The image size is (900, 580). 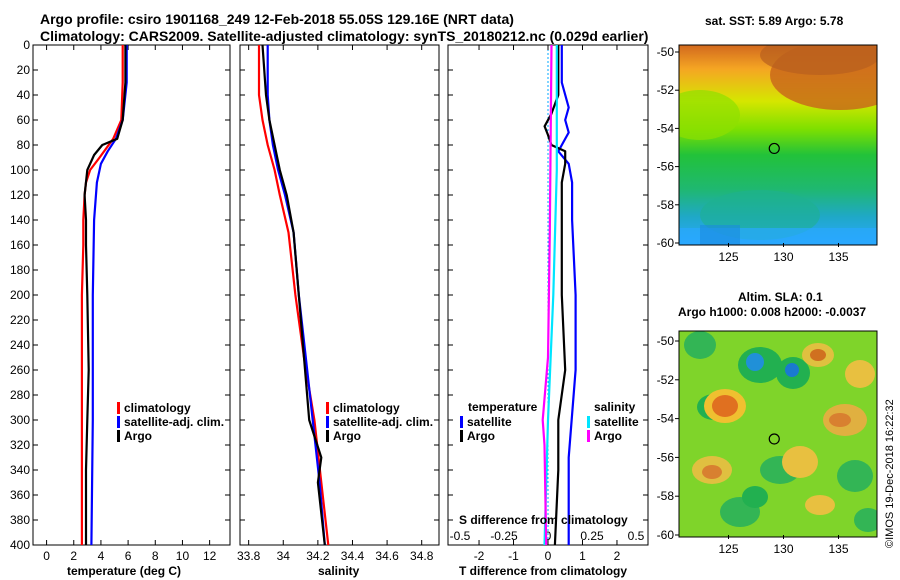 I want to click on x-tick-label: -1, so click(x=513, y=556).